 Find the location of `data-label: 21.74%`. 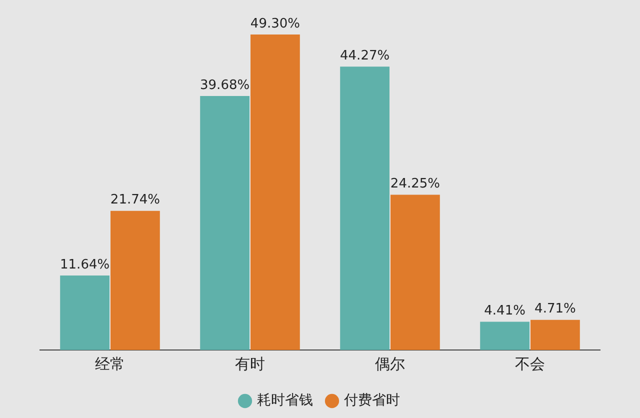

data-label: 21.74% is located at coordinates (135, 200).